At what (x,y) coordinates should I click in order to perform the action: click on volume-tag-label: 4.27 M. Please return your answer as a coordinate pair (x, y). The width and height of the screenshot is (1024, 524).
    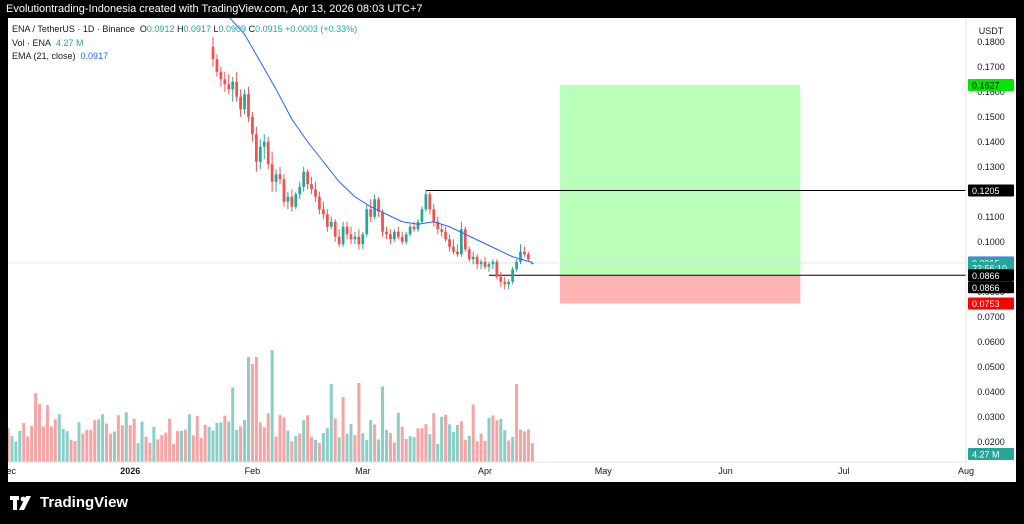
    Looking at the image, I should click on (986, 455).